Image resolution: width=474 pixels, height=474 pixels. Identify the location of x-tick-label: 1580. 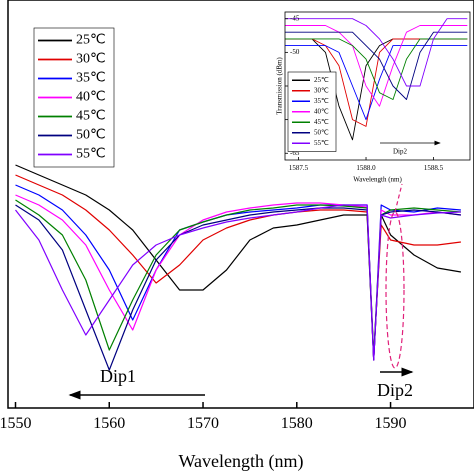
(297, 423).